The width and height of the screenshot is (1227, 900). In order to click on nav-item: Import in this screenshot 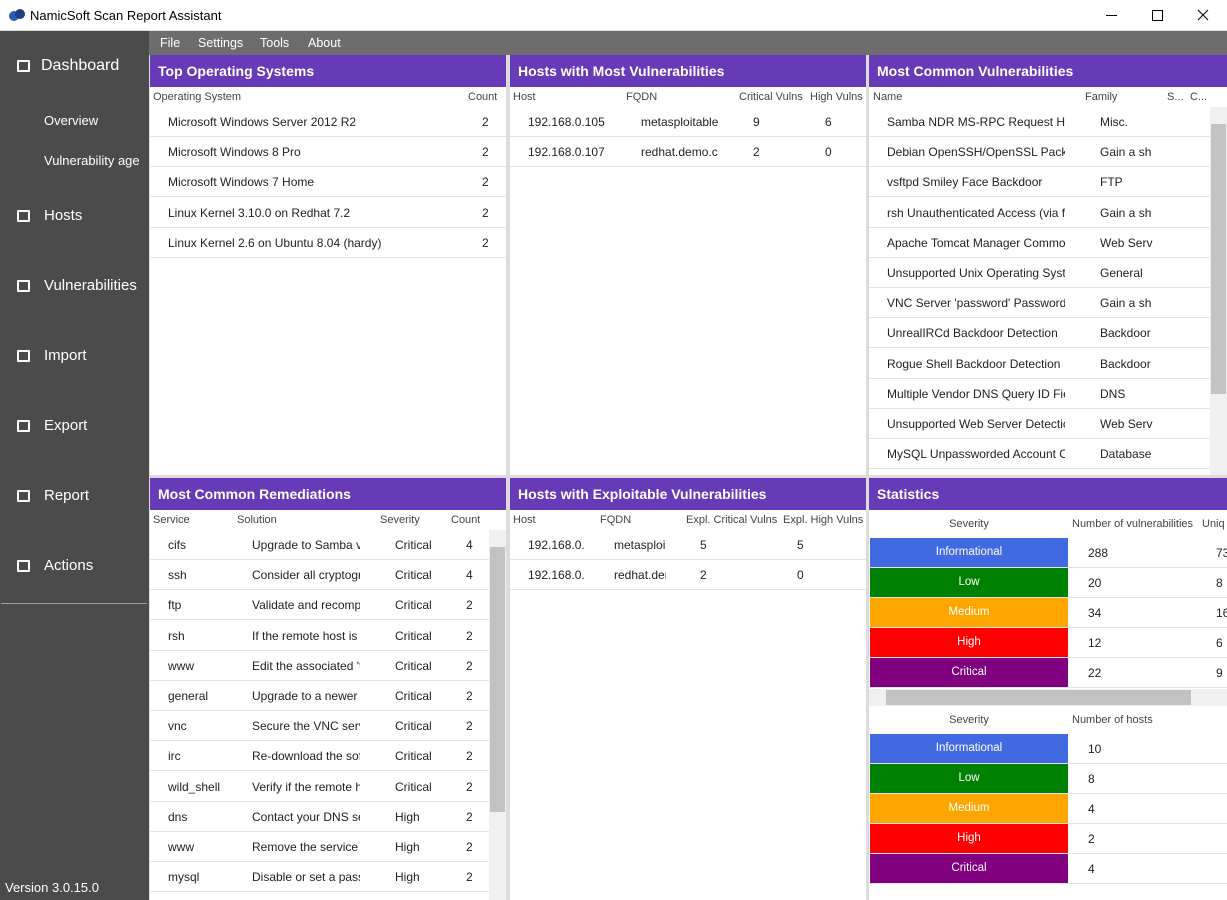, I will do `click(65, 355)`.